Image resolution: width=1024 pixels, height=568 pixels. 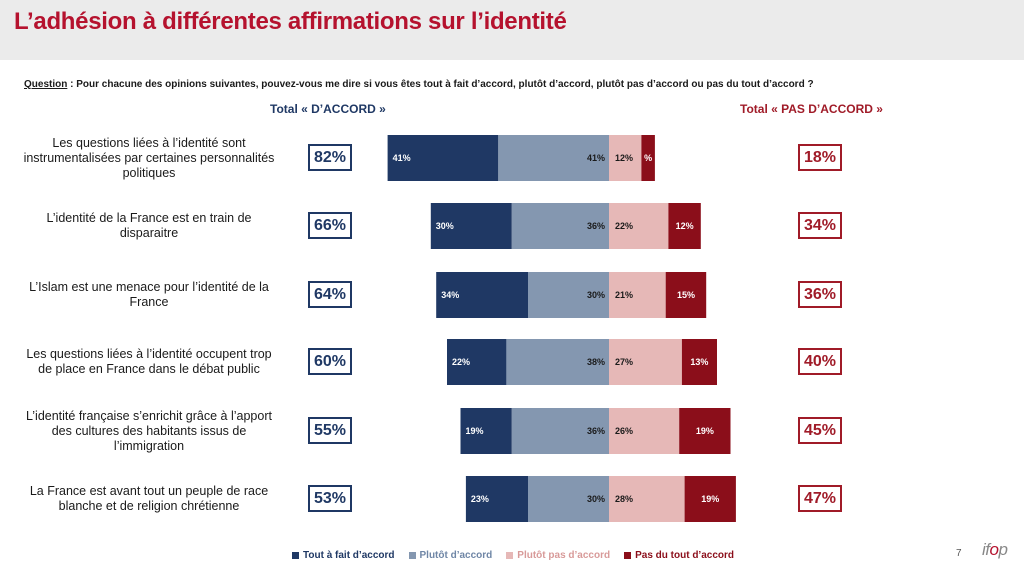 What do you see at coordinates (330, 498) in the screenshot?
I see `total-agree-value: 53%` at bounding box center [330, 498].